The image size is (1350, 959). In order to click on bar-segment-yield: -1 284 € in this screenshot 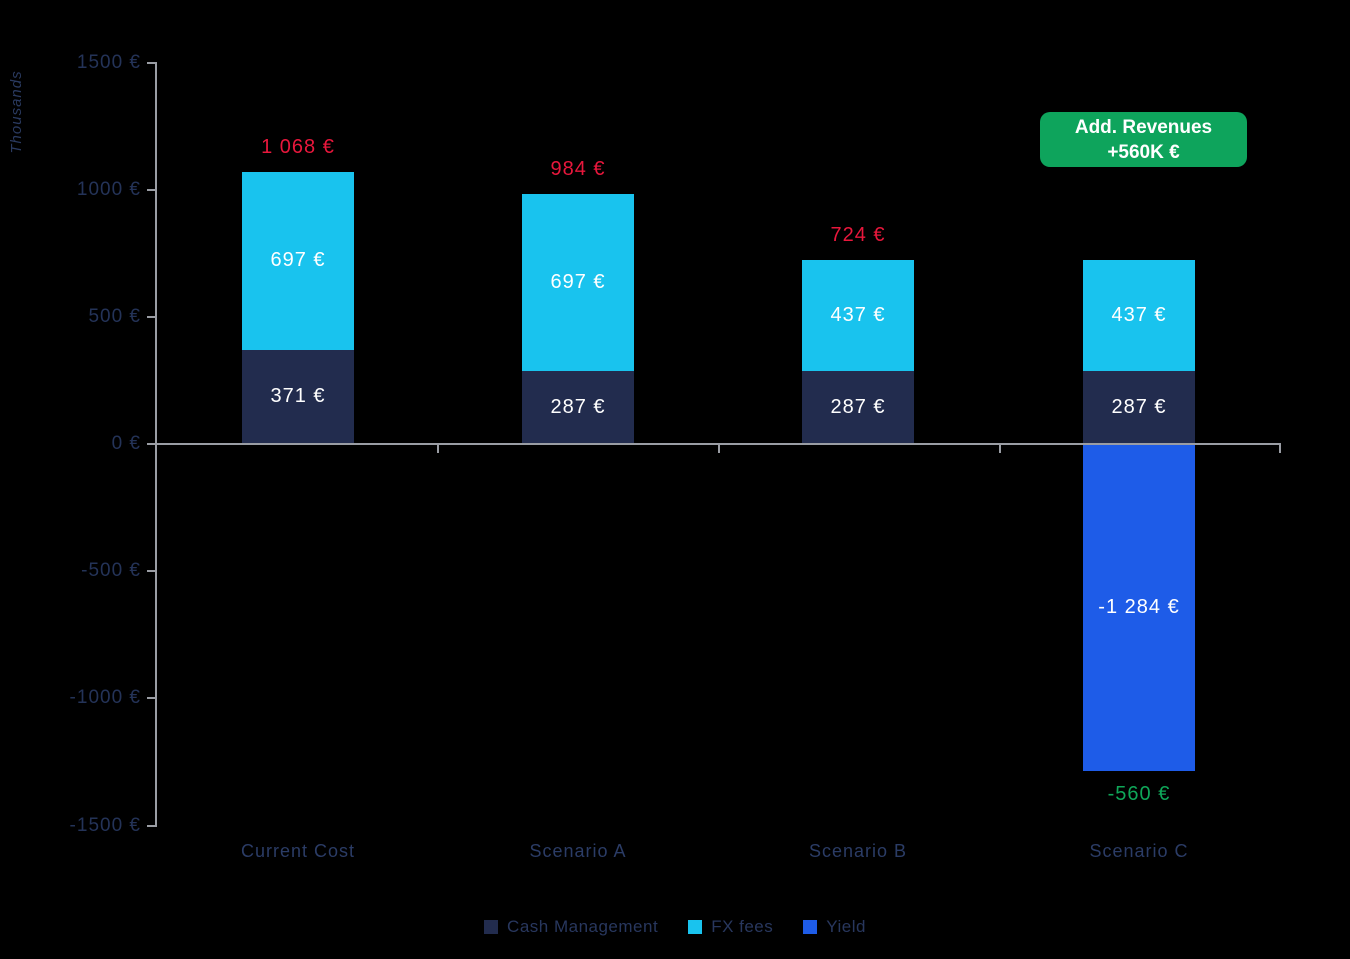, I will do `click(1139, 607)`.